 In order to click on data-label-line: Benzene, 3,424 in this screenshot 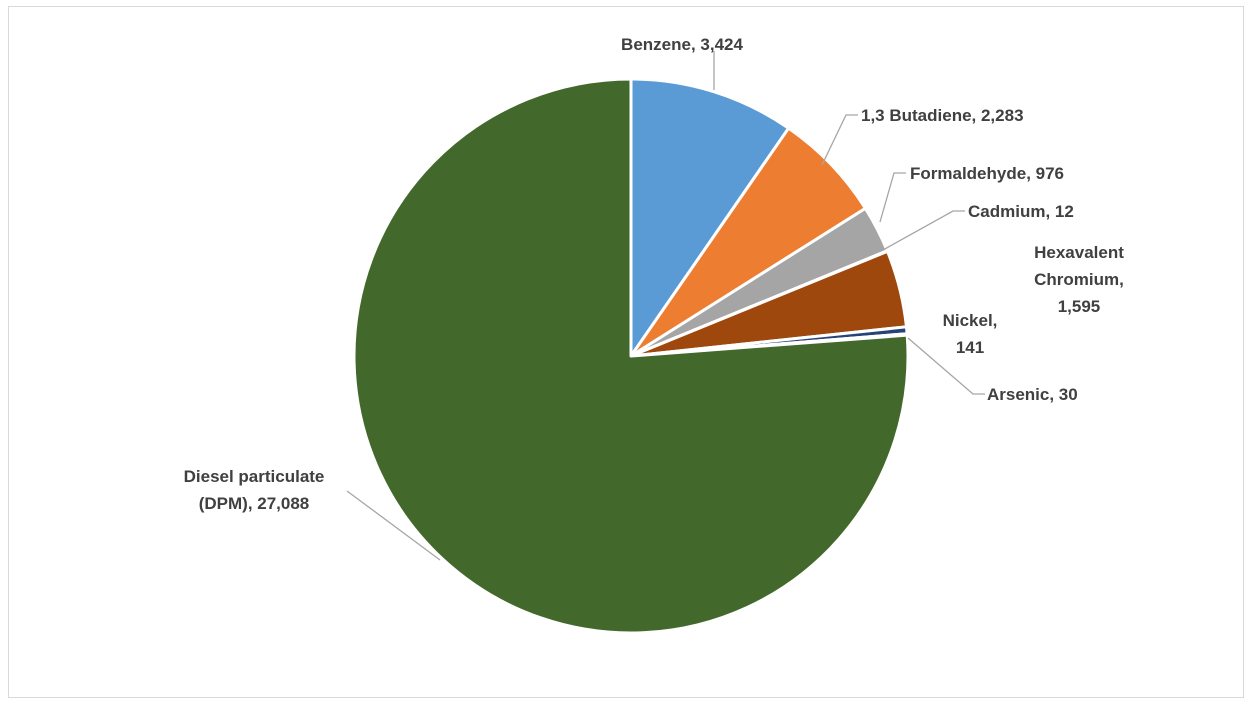, I will do `click(682, 44)`.